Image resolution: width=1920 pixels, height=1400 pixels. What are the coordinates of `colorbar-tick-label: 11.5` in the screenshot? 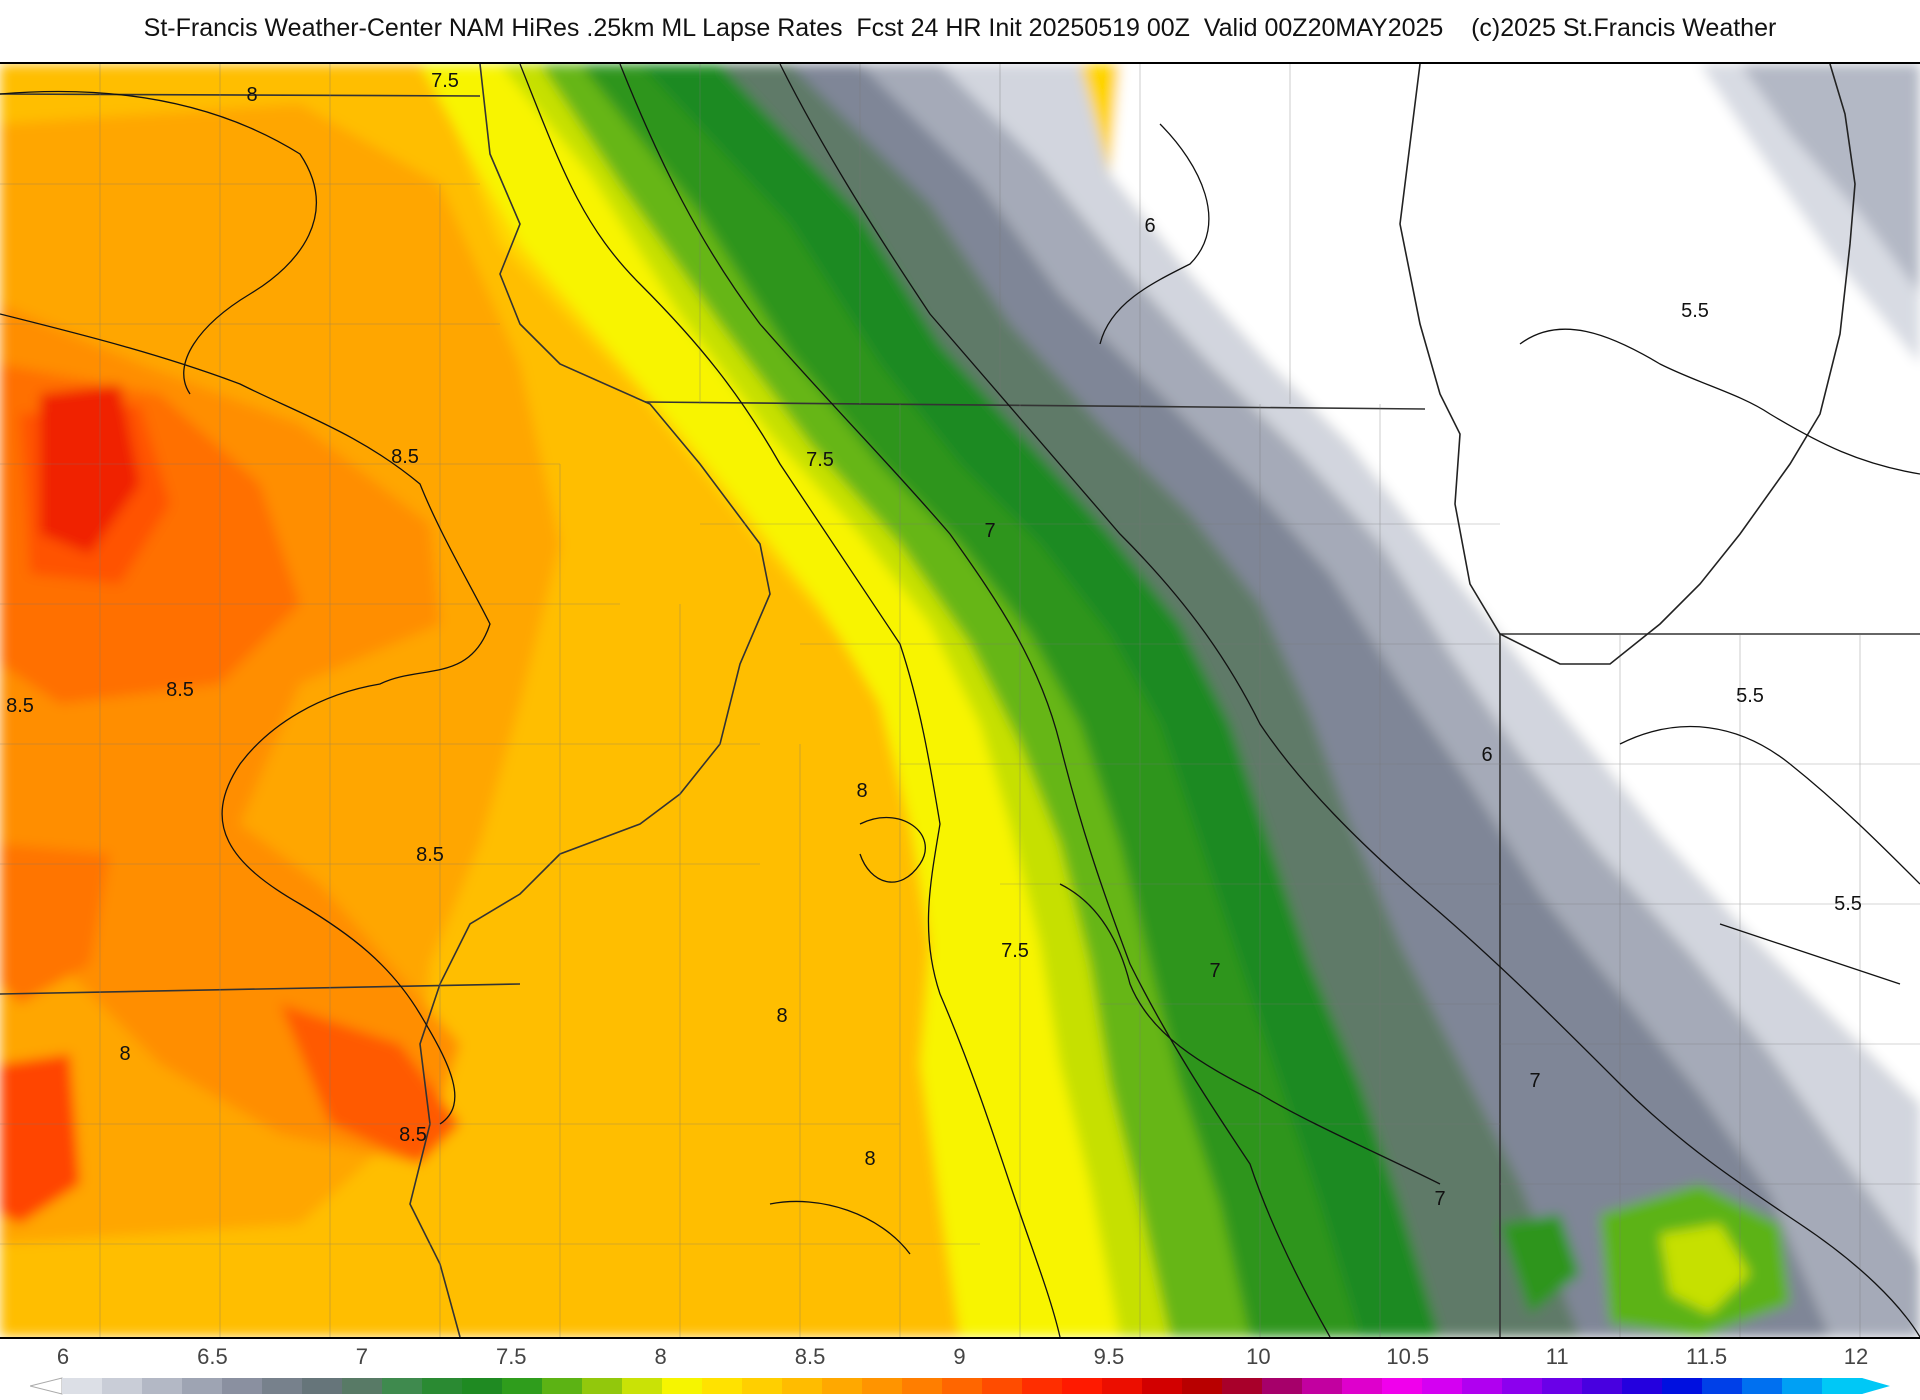 It's located at (1706, 1356).